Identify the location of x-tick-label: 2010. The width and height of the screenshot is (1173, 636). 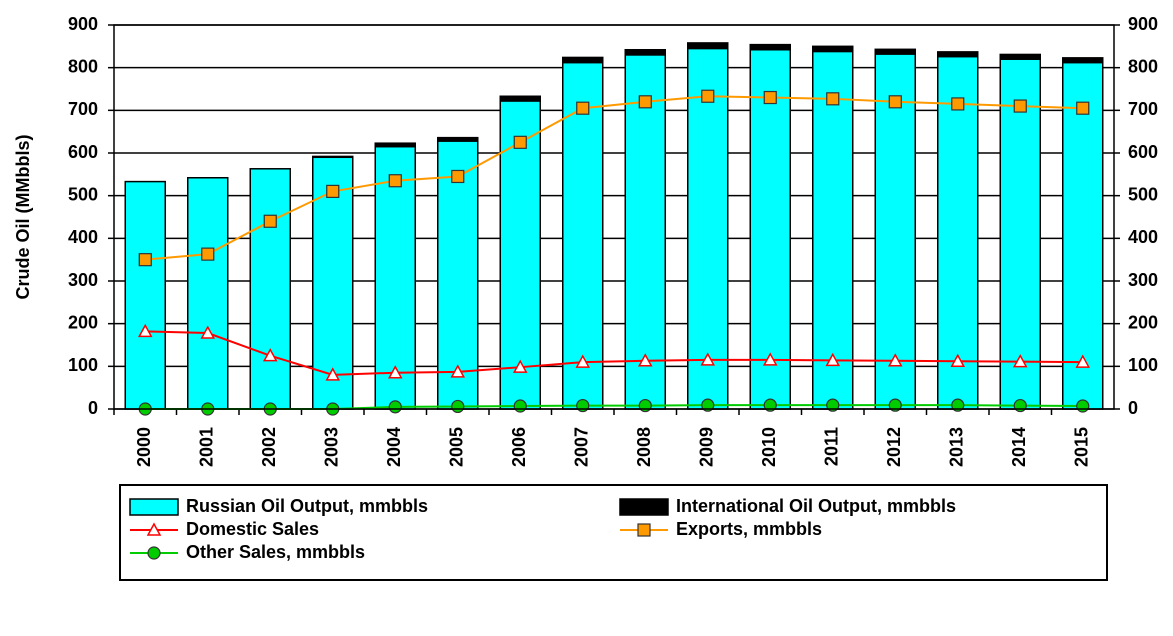
(769, 447).